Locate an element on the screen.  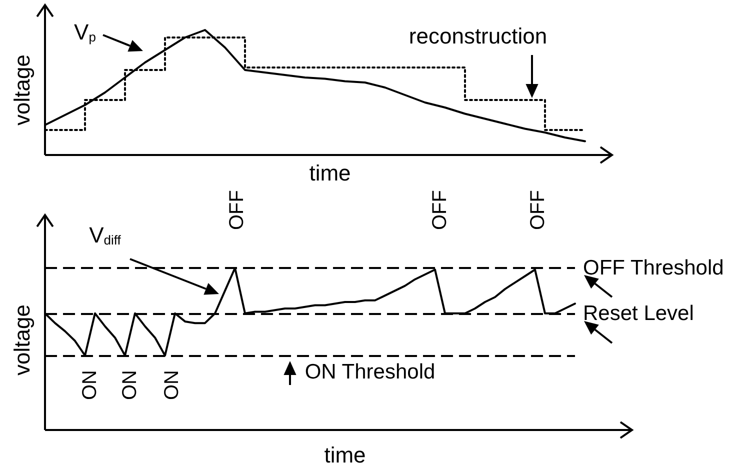
legend-label: Vp is located at coordinates (85, 32).